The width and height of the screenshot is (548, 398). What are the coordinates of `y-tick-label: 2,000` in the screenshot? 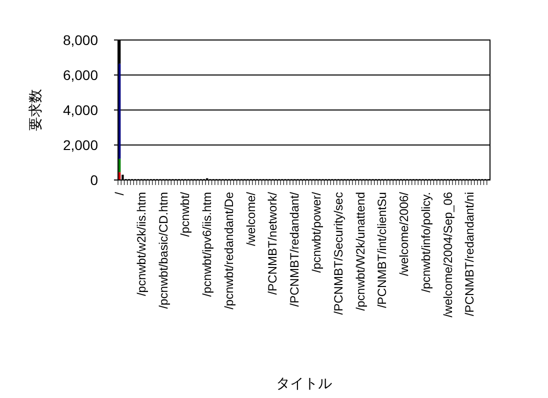 It's located at (80, 145).